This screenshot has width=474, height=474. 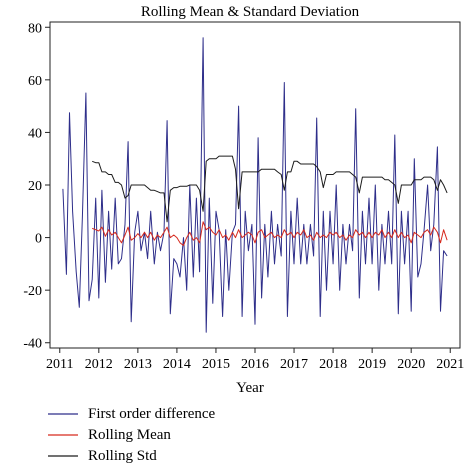 I want to click on legend-label: Rolling Mean, so click(x=129, y=435).